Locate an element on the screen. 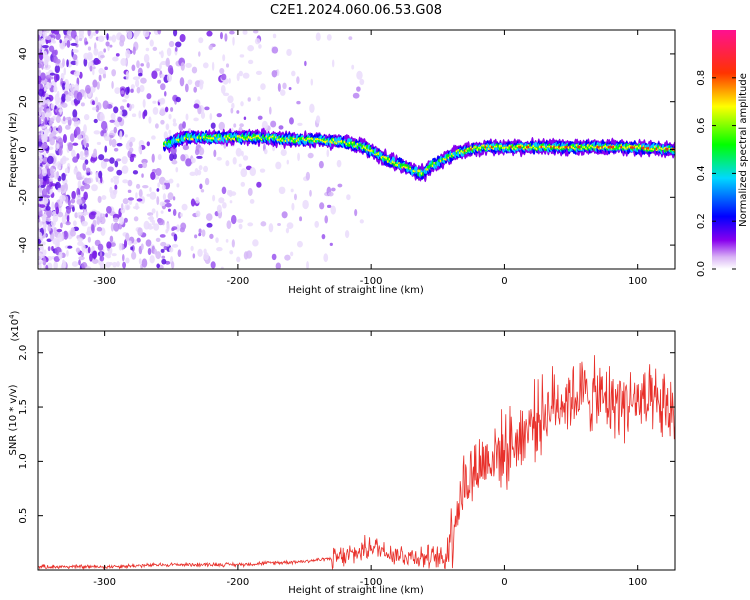 This screenshot has height=600, width=750. x-tick-label: -100 is located at coordinates (371, 281).